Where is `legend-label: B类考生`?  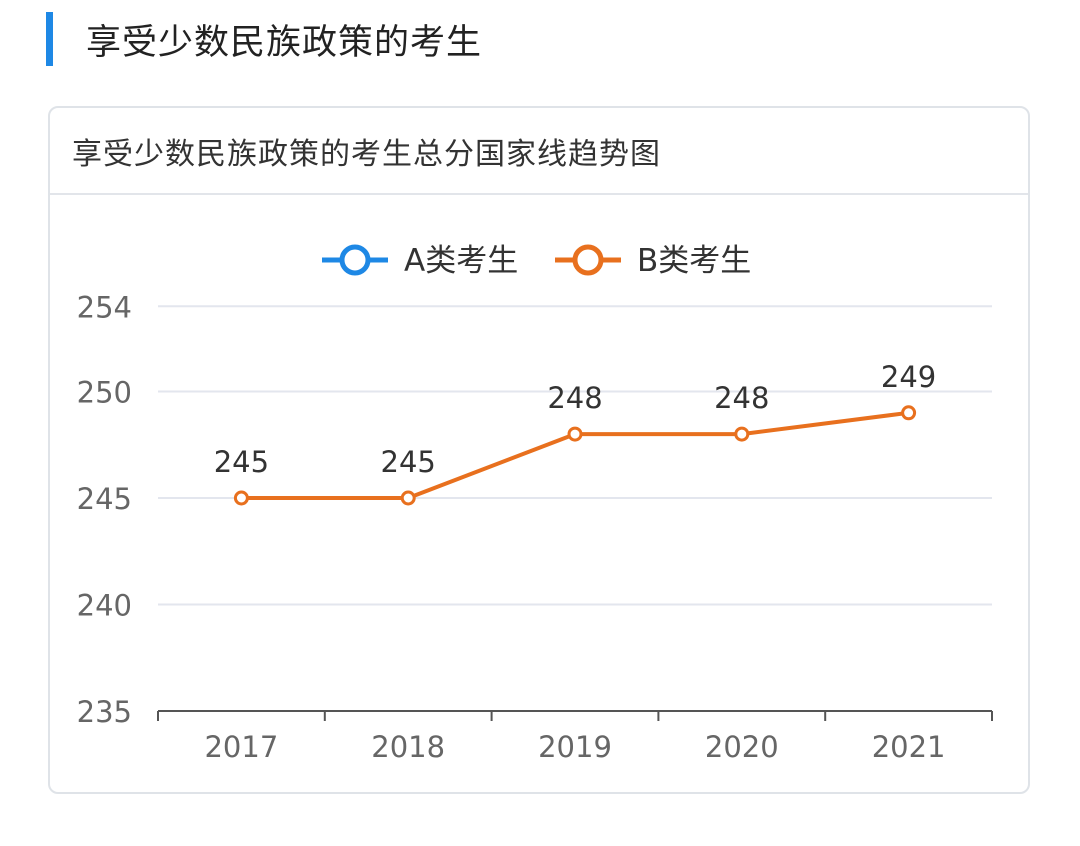
legend-label: B类考生 is located at coordinates (694, 261).